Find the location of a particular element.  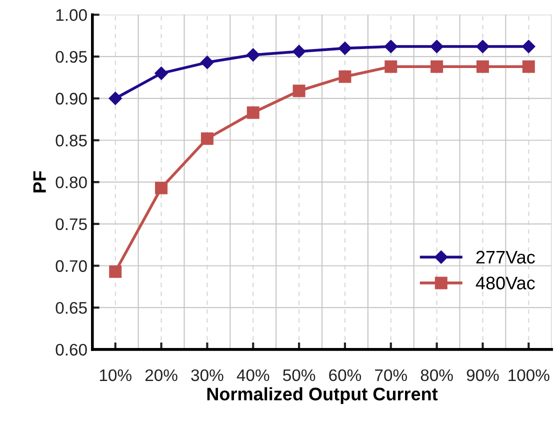

y-tick-label: 0.65 is located at coordinates (71, 308).